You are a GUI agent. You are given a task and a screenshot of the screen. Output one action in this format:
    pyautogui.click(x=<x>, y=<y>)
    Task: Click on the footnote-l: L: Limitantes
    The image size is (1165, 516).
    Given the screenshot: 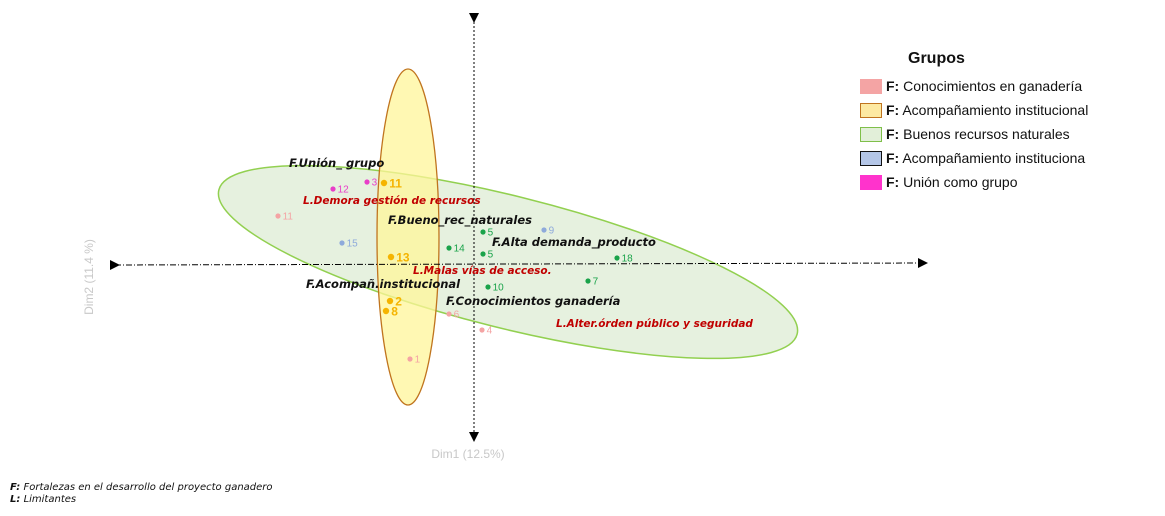 What is the action you would take?
    pyautogui.click(x=141, y=500)
    